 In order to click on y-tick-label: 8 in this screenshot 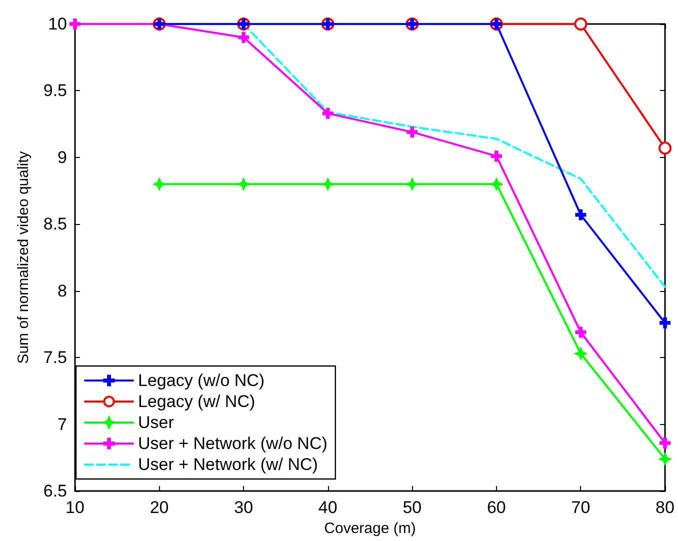, I will do `click(62, 290)`.